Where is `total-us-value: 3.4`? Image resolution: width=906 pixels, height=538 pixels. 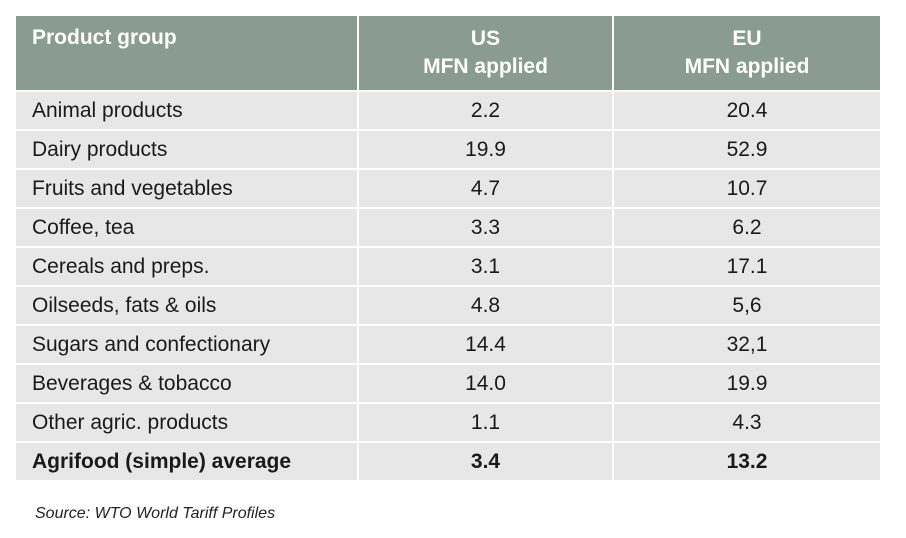
total-us-value: 3.4 is located at coordinates (486, 460).